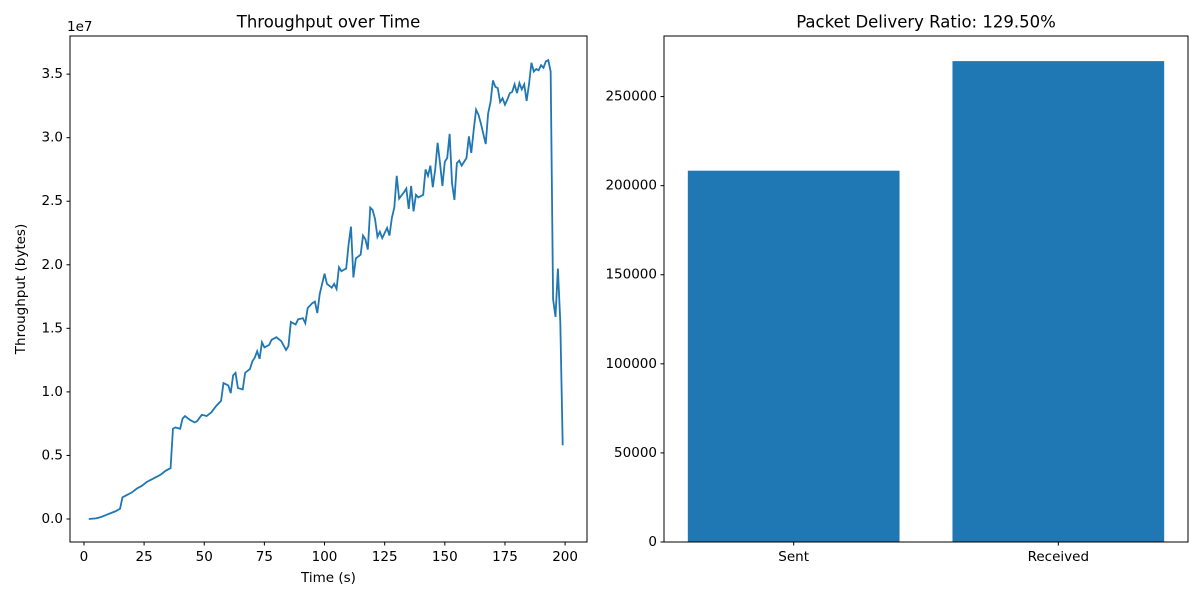  What do you see at coordinates (1058, 557) in the screenshot?
I see `x-tick-label: Received` at bounding box center [1058, 557].